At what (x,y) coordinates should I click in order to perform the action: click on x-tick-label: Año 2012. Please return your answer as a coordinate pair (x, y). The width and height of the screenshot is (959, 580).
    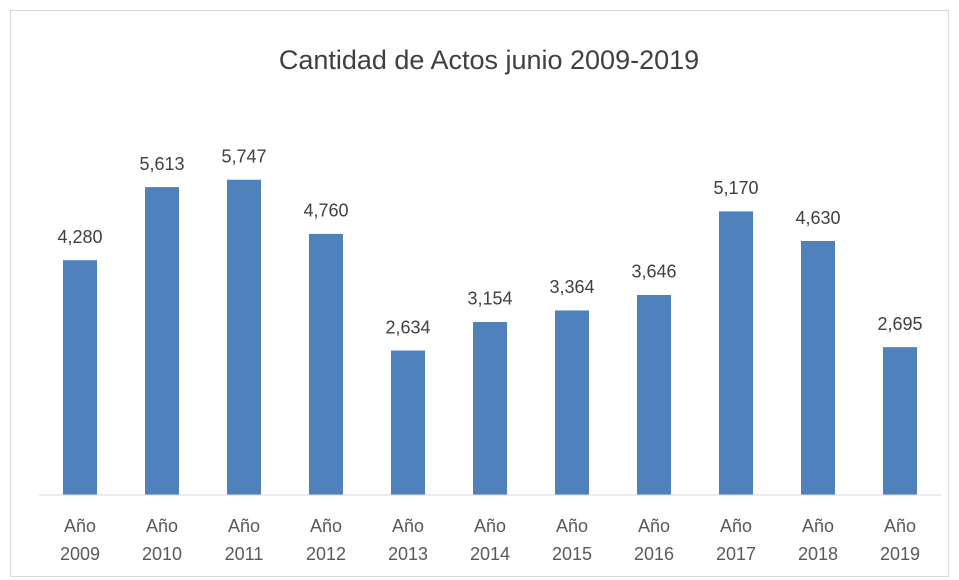
    Looking at the image, I should click on (326, 540).